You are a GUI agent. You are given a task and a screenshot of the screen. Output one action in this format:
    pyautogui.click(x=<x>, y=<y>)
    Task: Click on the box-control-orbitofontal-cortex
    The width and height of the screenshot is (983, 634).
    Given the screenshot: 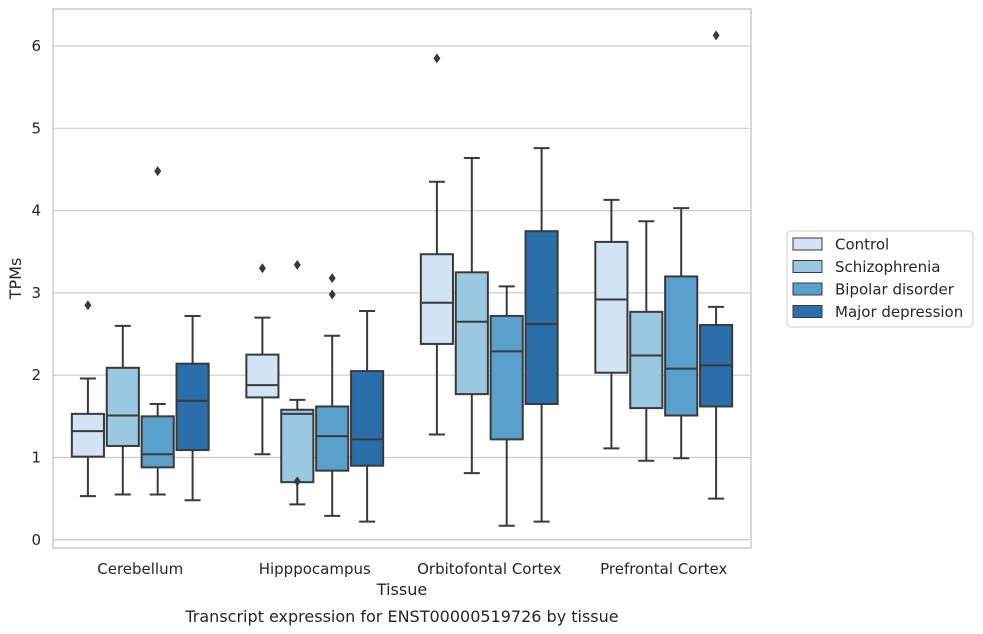 What is the action you would take?
    pyautogui.click(x=436, y=244)
    